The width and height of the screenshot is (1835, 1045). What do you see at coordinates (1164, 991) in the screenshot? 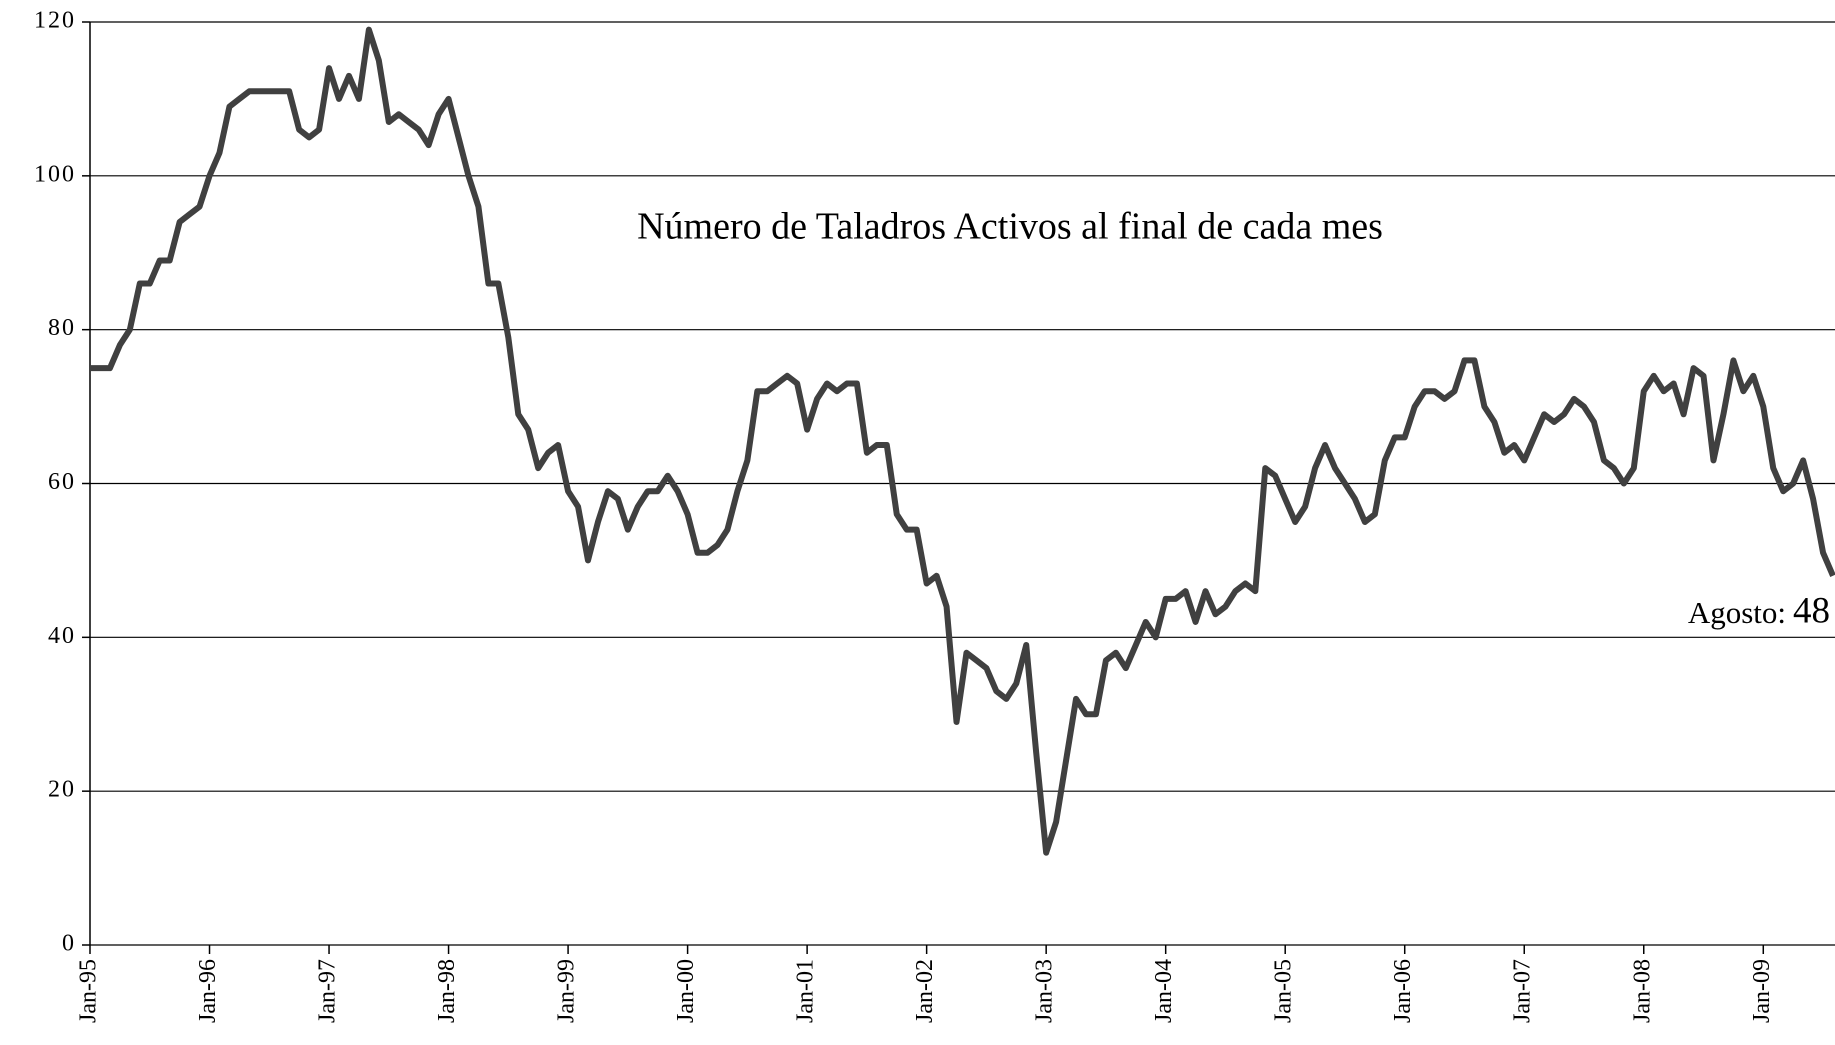
I see `x-tick-label: Jan-04` at bounding box center [1164, 991].